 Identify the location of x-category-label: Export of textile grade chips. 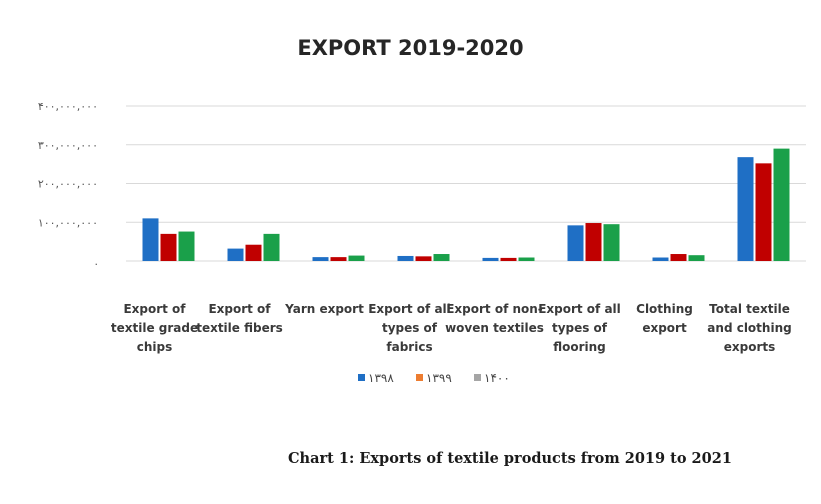
(154, 328).